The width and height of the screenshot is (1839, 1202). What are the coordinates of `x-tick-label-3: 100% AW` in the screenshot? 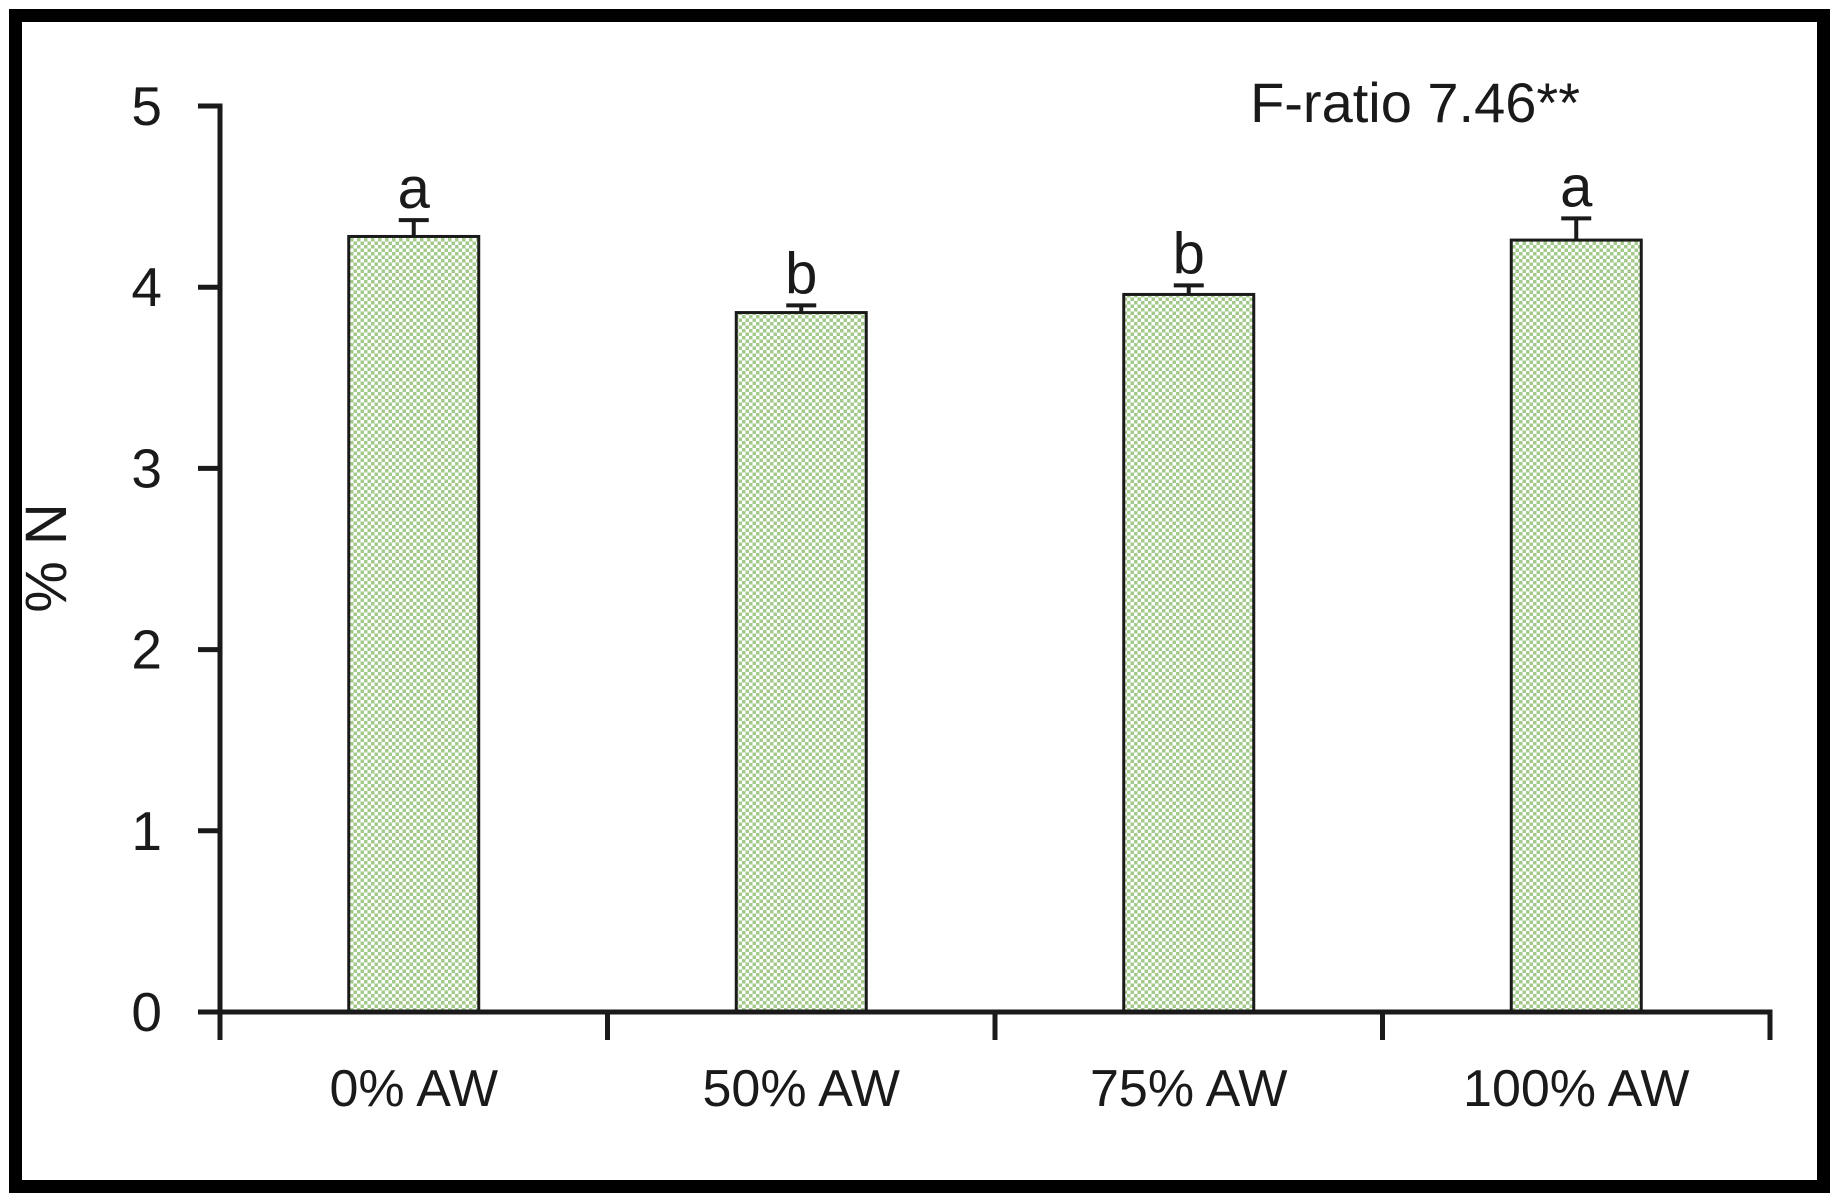 It's located at (1576, 1089).